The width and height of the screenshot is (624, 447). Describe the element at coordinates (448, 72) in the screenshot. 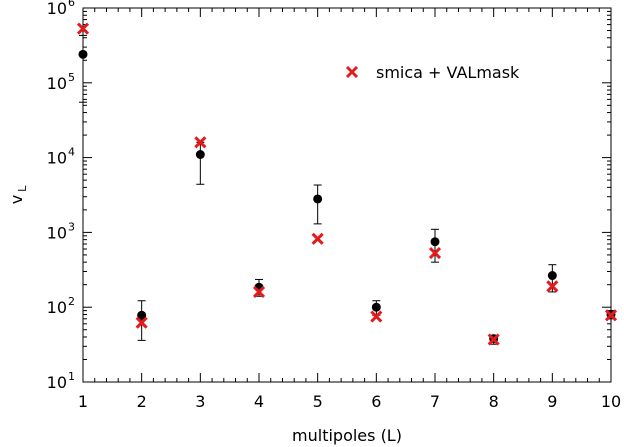

I see `legend-label: smica + VALmask` at that location.